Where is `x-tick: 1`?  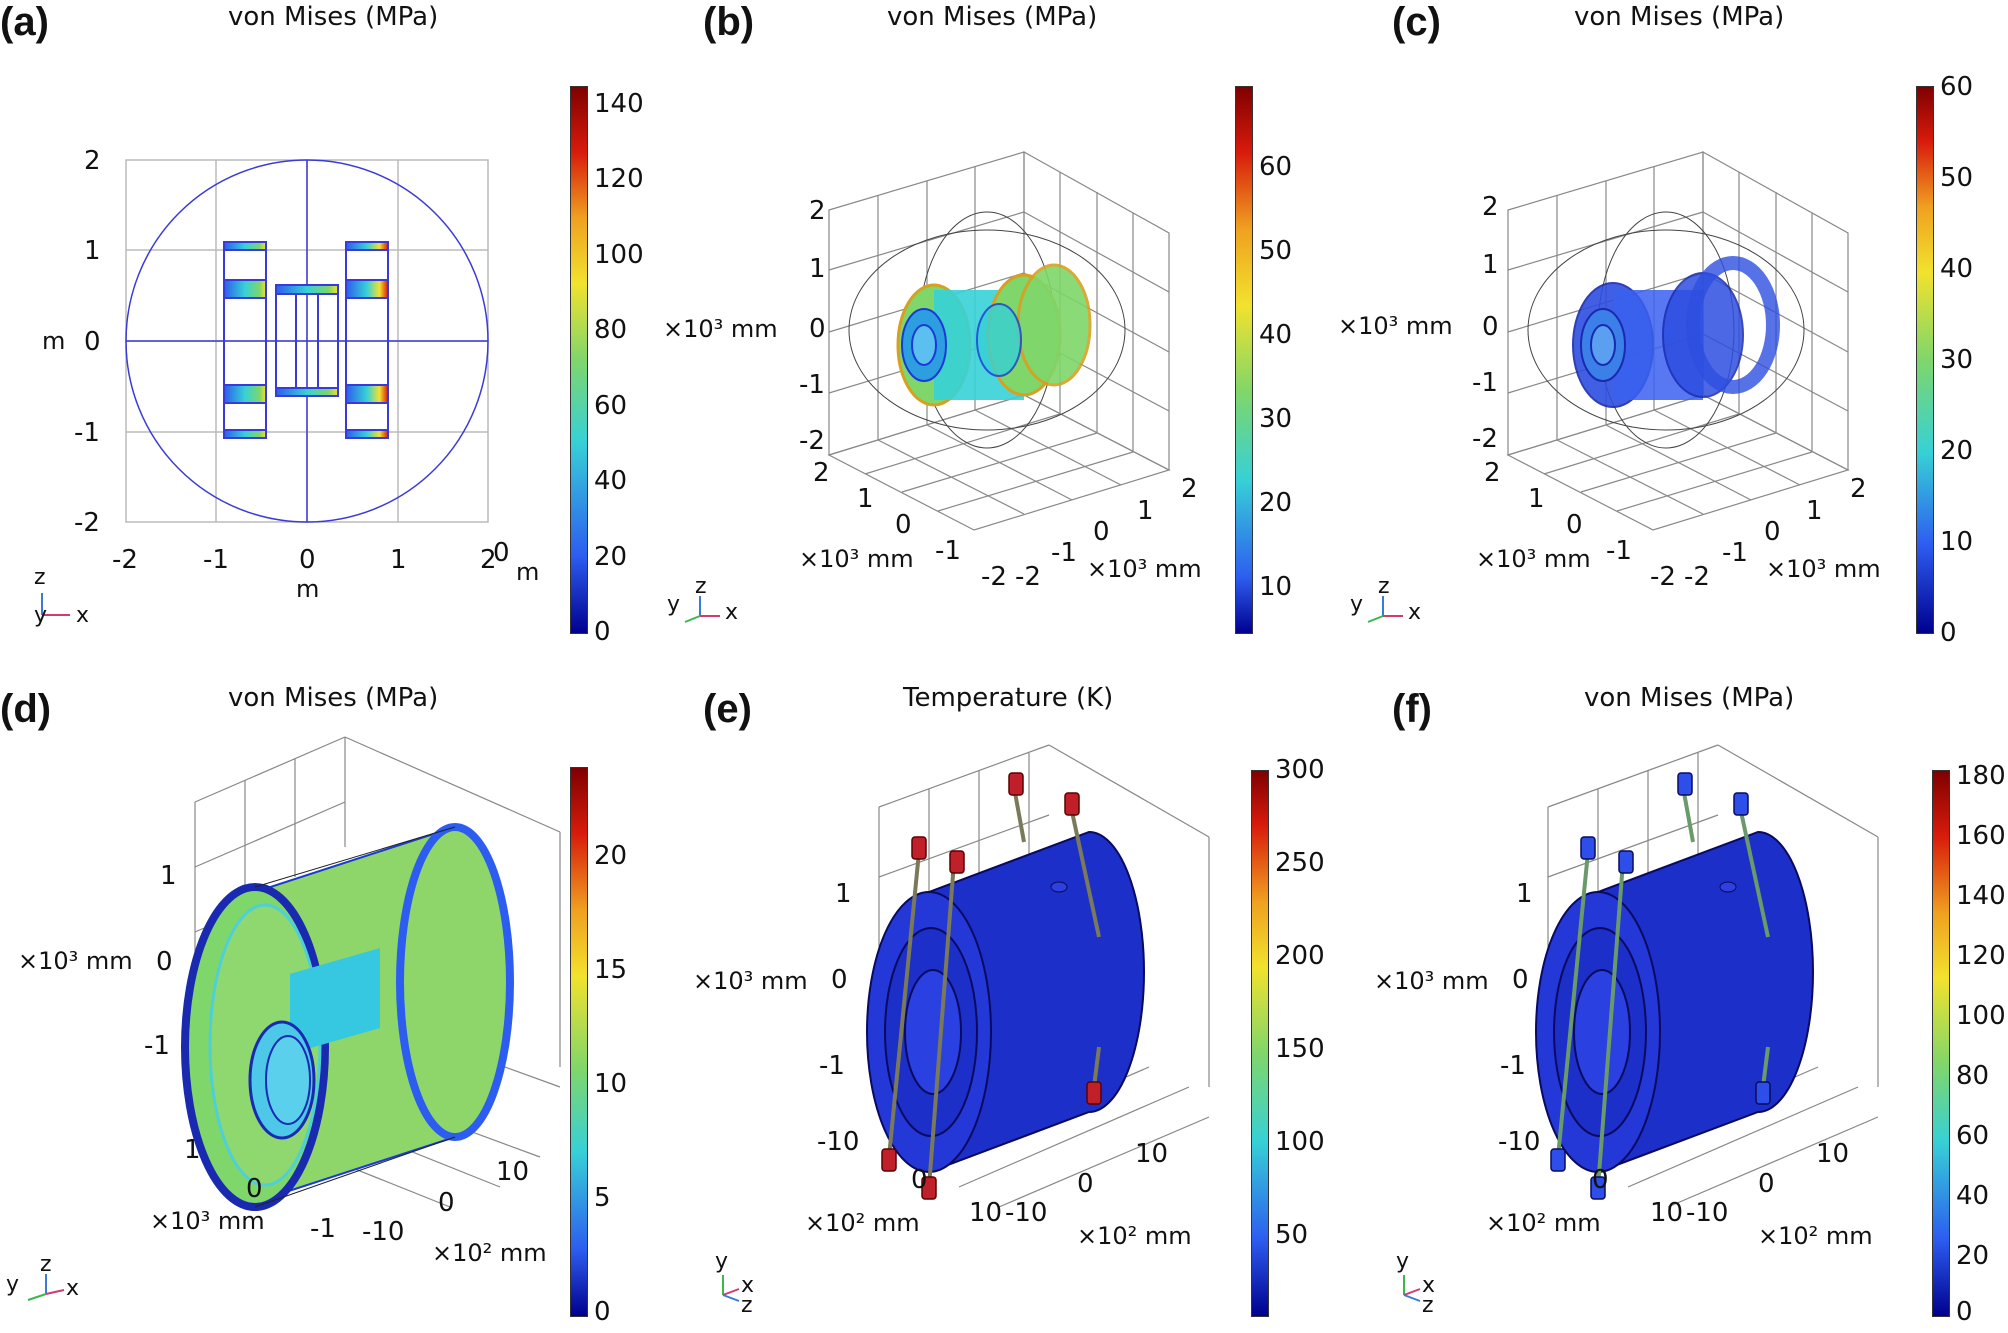
x-tick: 1 is located at coordinates (398, 560).